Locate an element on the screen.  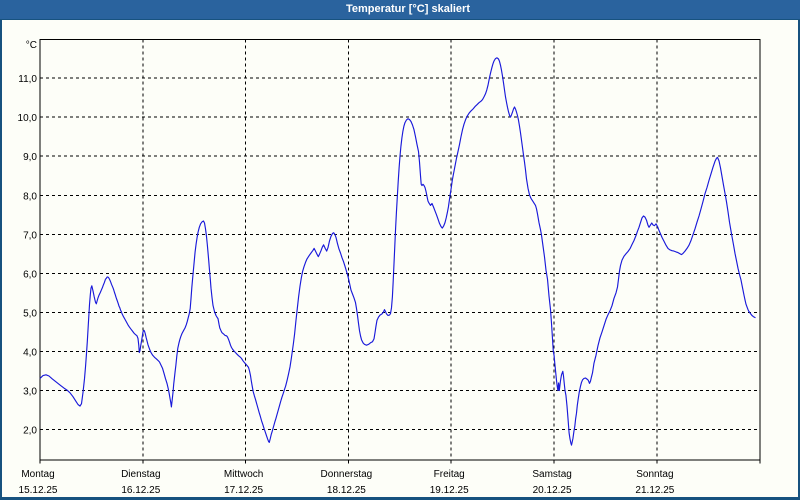
svg-text: 20.12.25 is located at coordinates (552, 490).